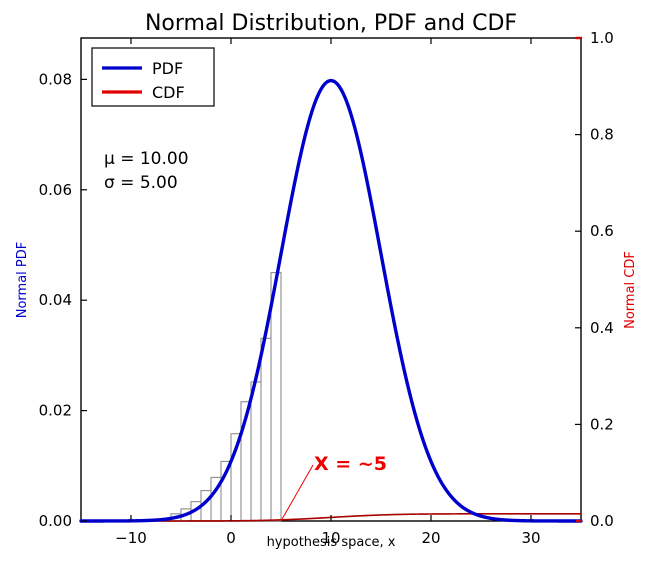 The width and height of the screenshot is (651, 569). Describe the element at coordinates (168, 92) in the screenshot. I see `legend-label-cdf: CDF` at that location.